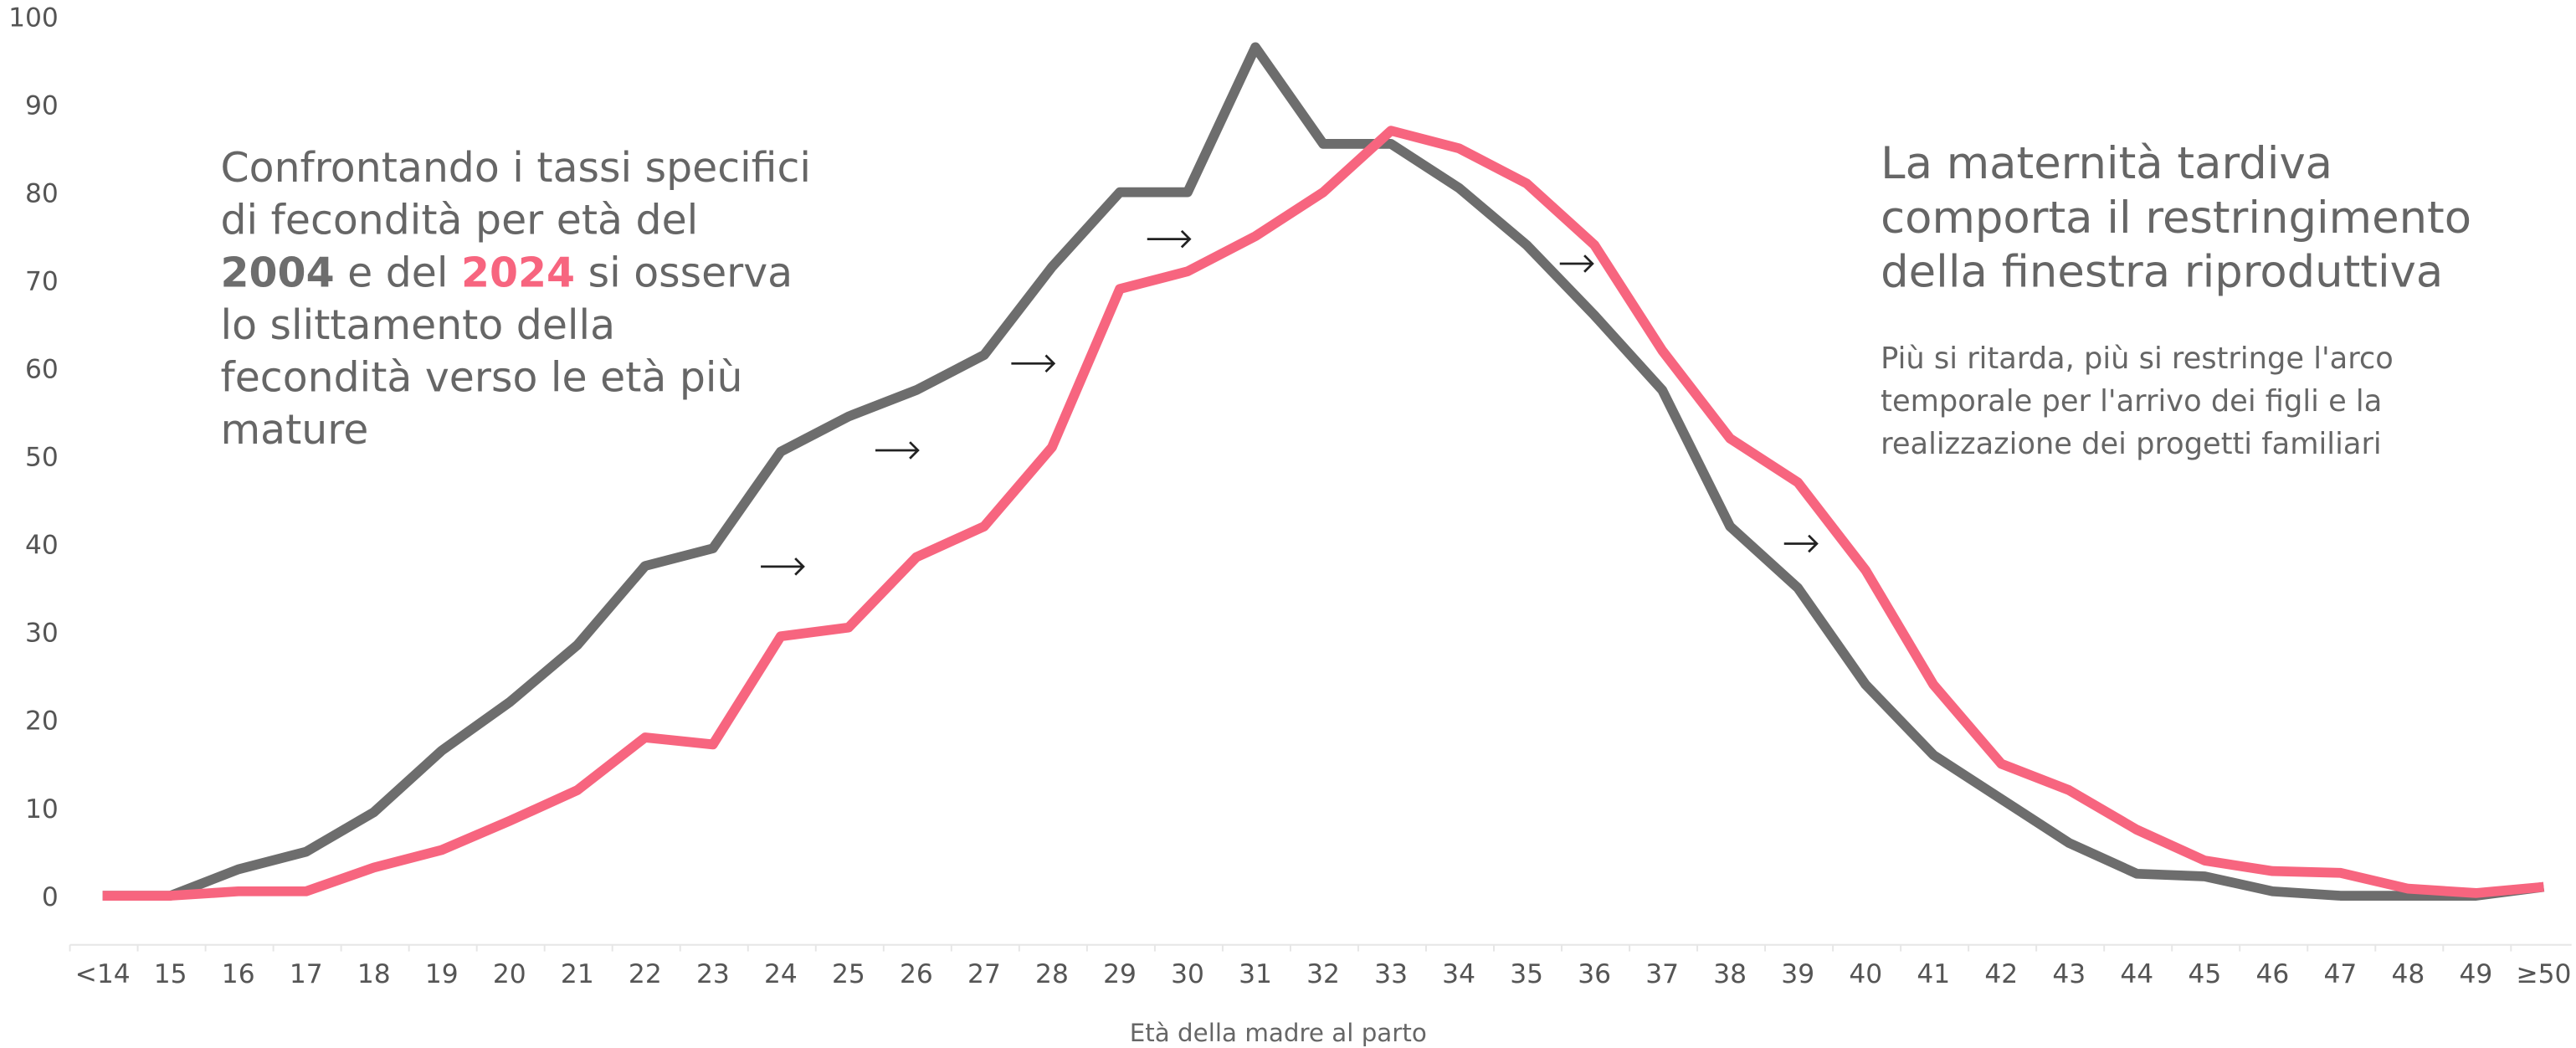 The height and width of the screenshot is (1048, 2576). What do you see at coordinates (1730, 974) in the screenshot?
I see `x-tick-label: 38` at bounding box center [1730, 974].